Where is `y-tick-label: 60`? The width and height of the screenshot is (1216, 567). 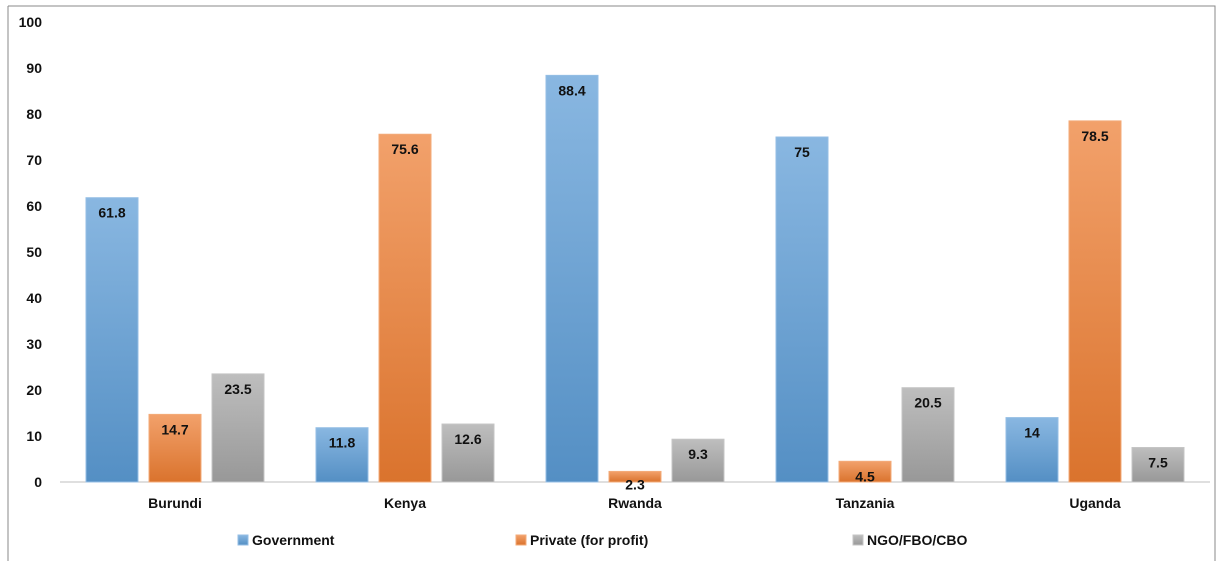 y-tick-label: 60 is located at coordinates (34, 206).